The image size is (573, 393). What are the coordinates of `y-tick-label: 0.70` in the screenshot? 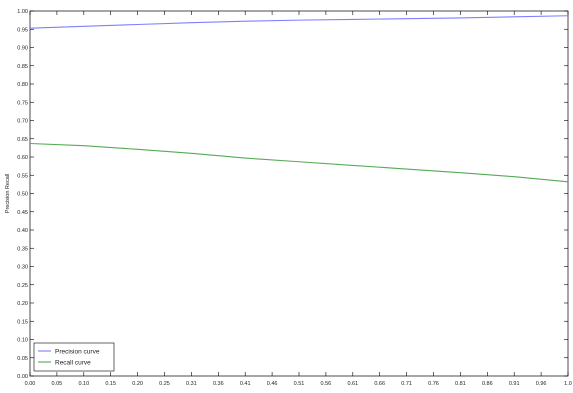 It's located at (22, 122).